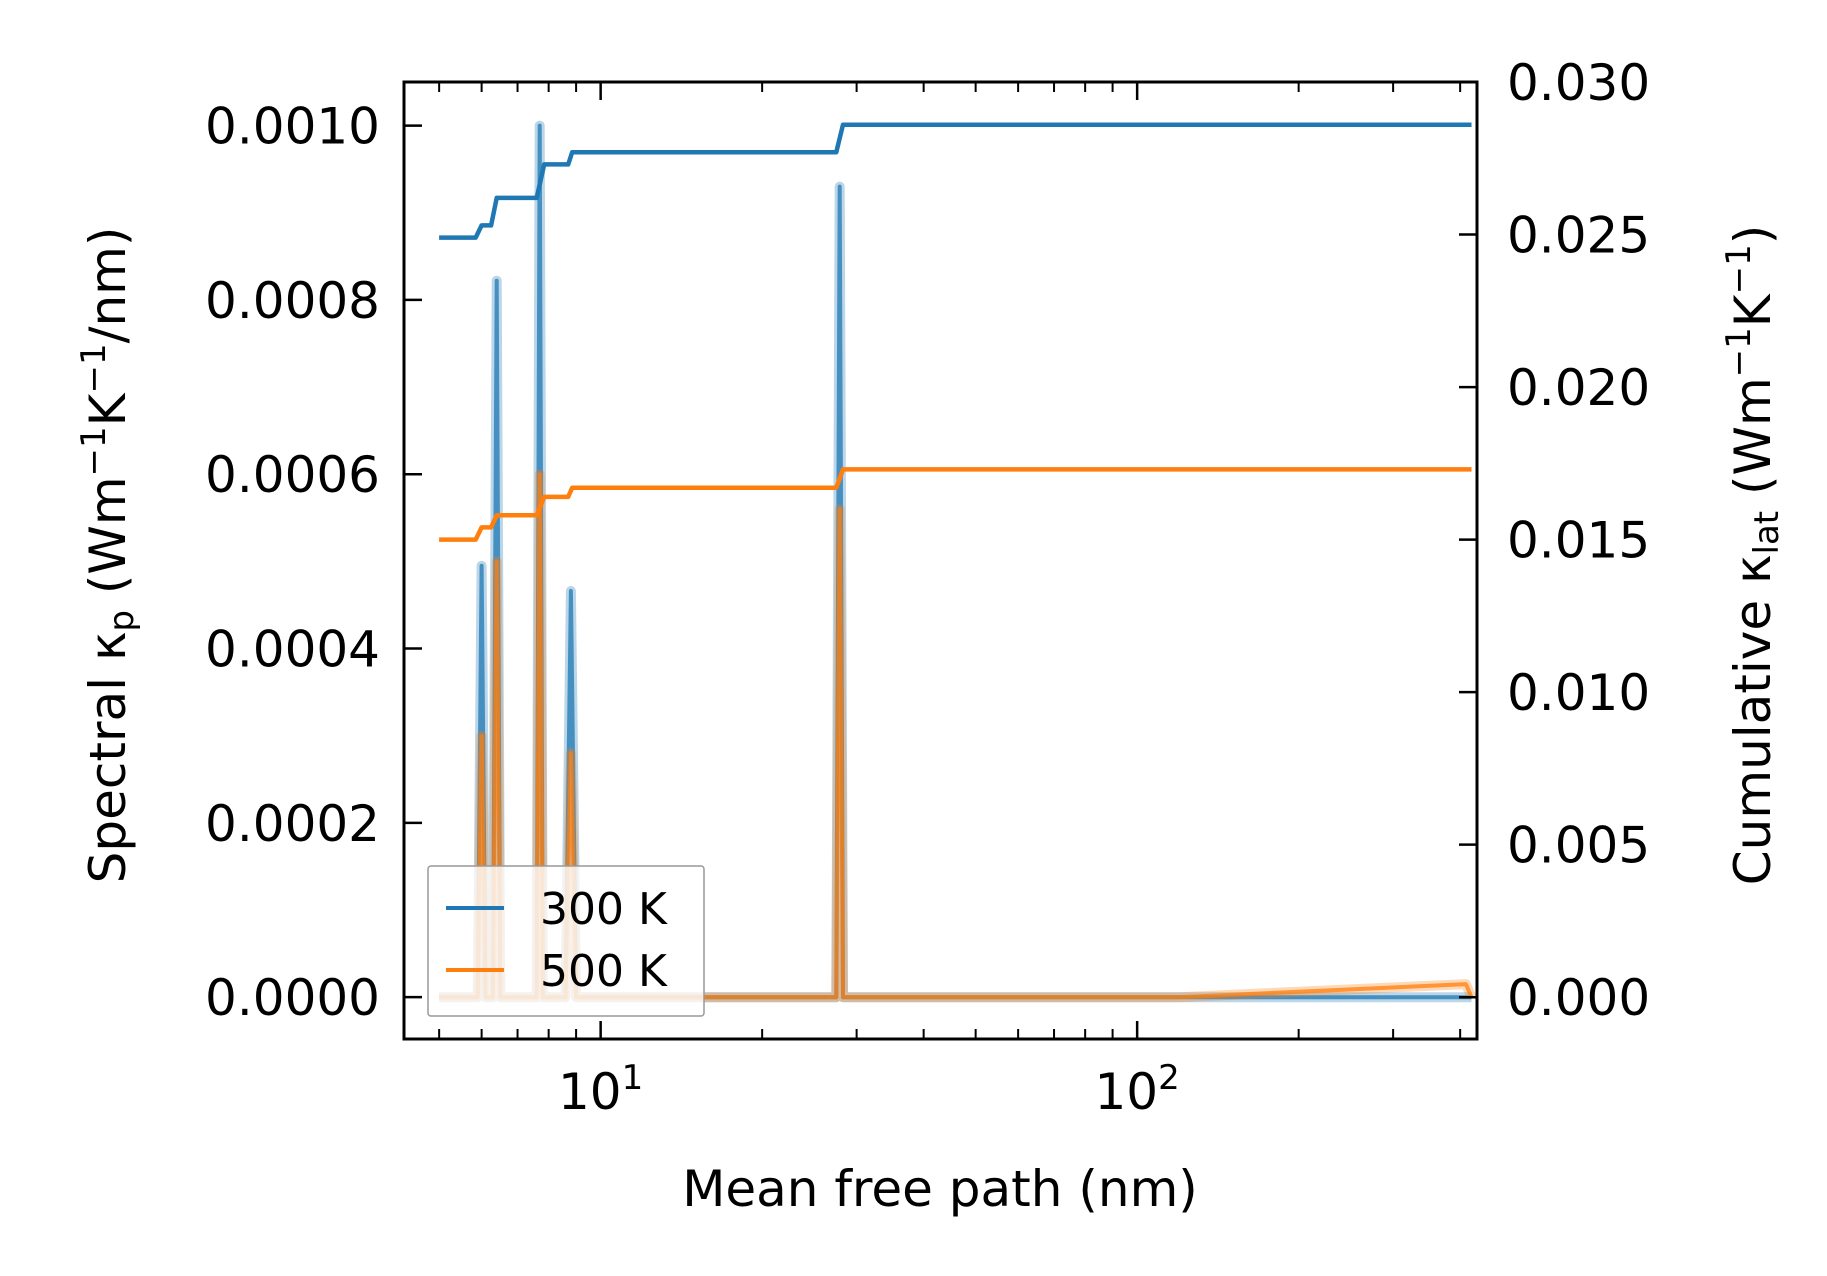 This screenshot has width=1827, height=1276. Describe the element at coordinates (1753, 719) in the screenshot. I see `y-right-label-pre: Cumulative κ` at that location.